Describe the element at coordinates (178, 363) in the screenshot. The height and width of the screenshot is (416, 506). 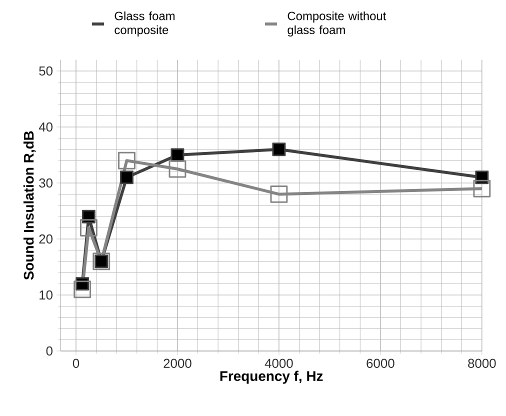
I see `x-tick-label: 2000` at that location.